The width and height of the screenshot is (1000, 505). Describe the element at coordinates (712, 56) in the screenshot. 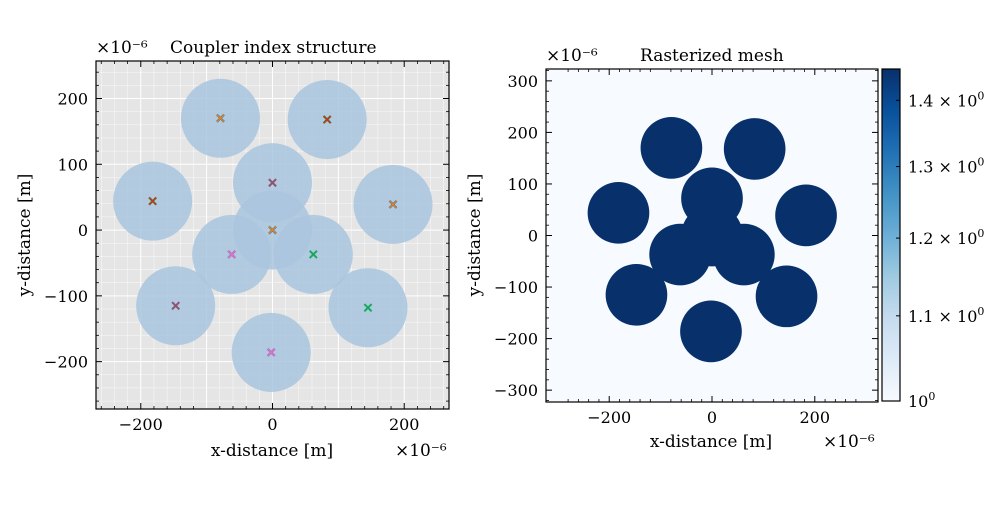

I see `right-chart-title: Rasterized mesh` at that location.